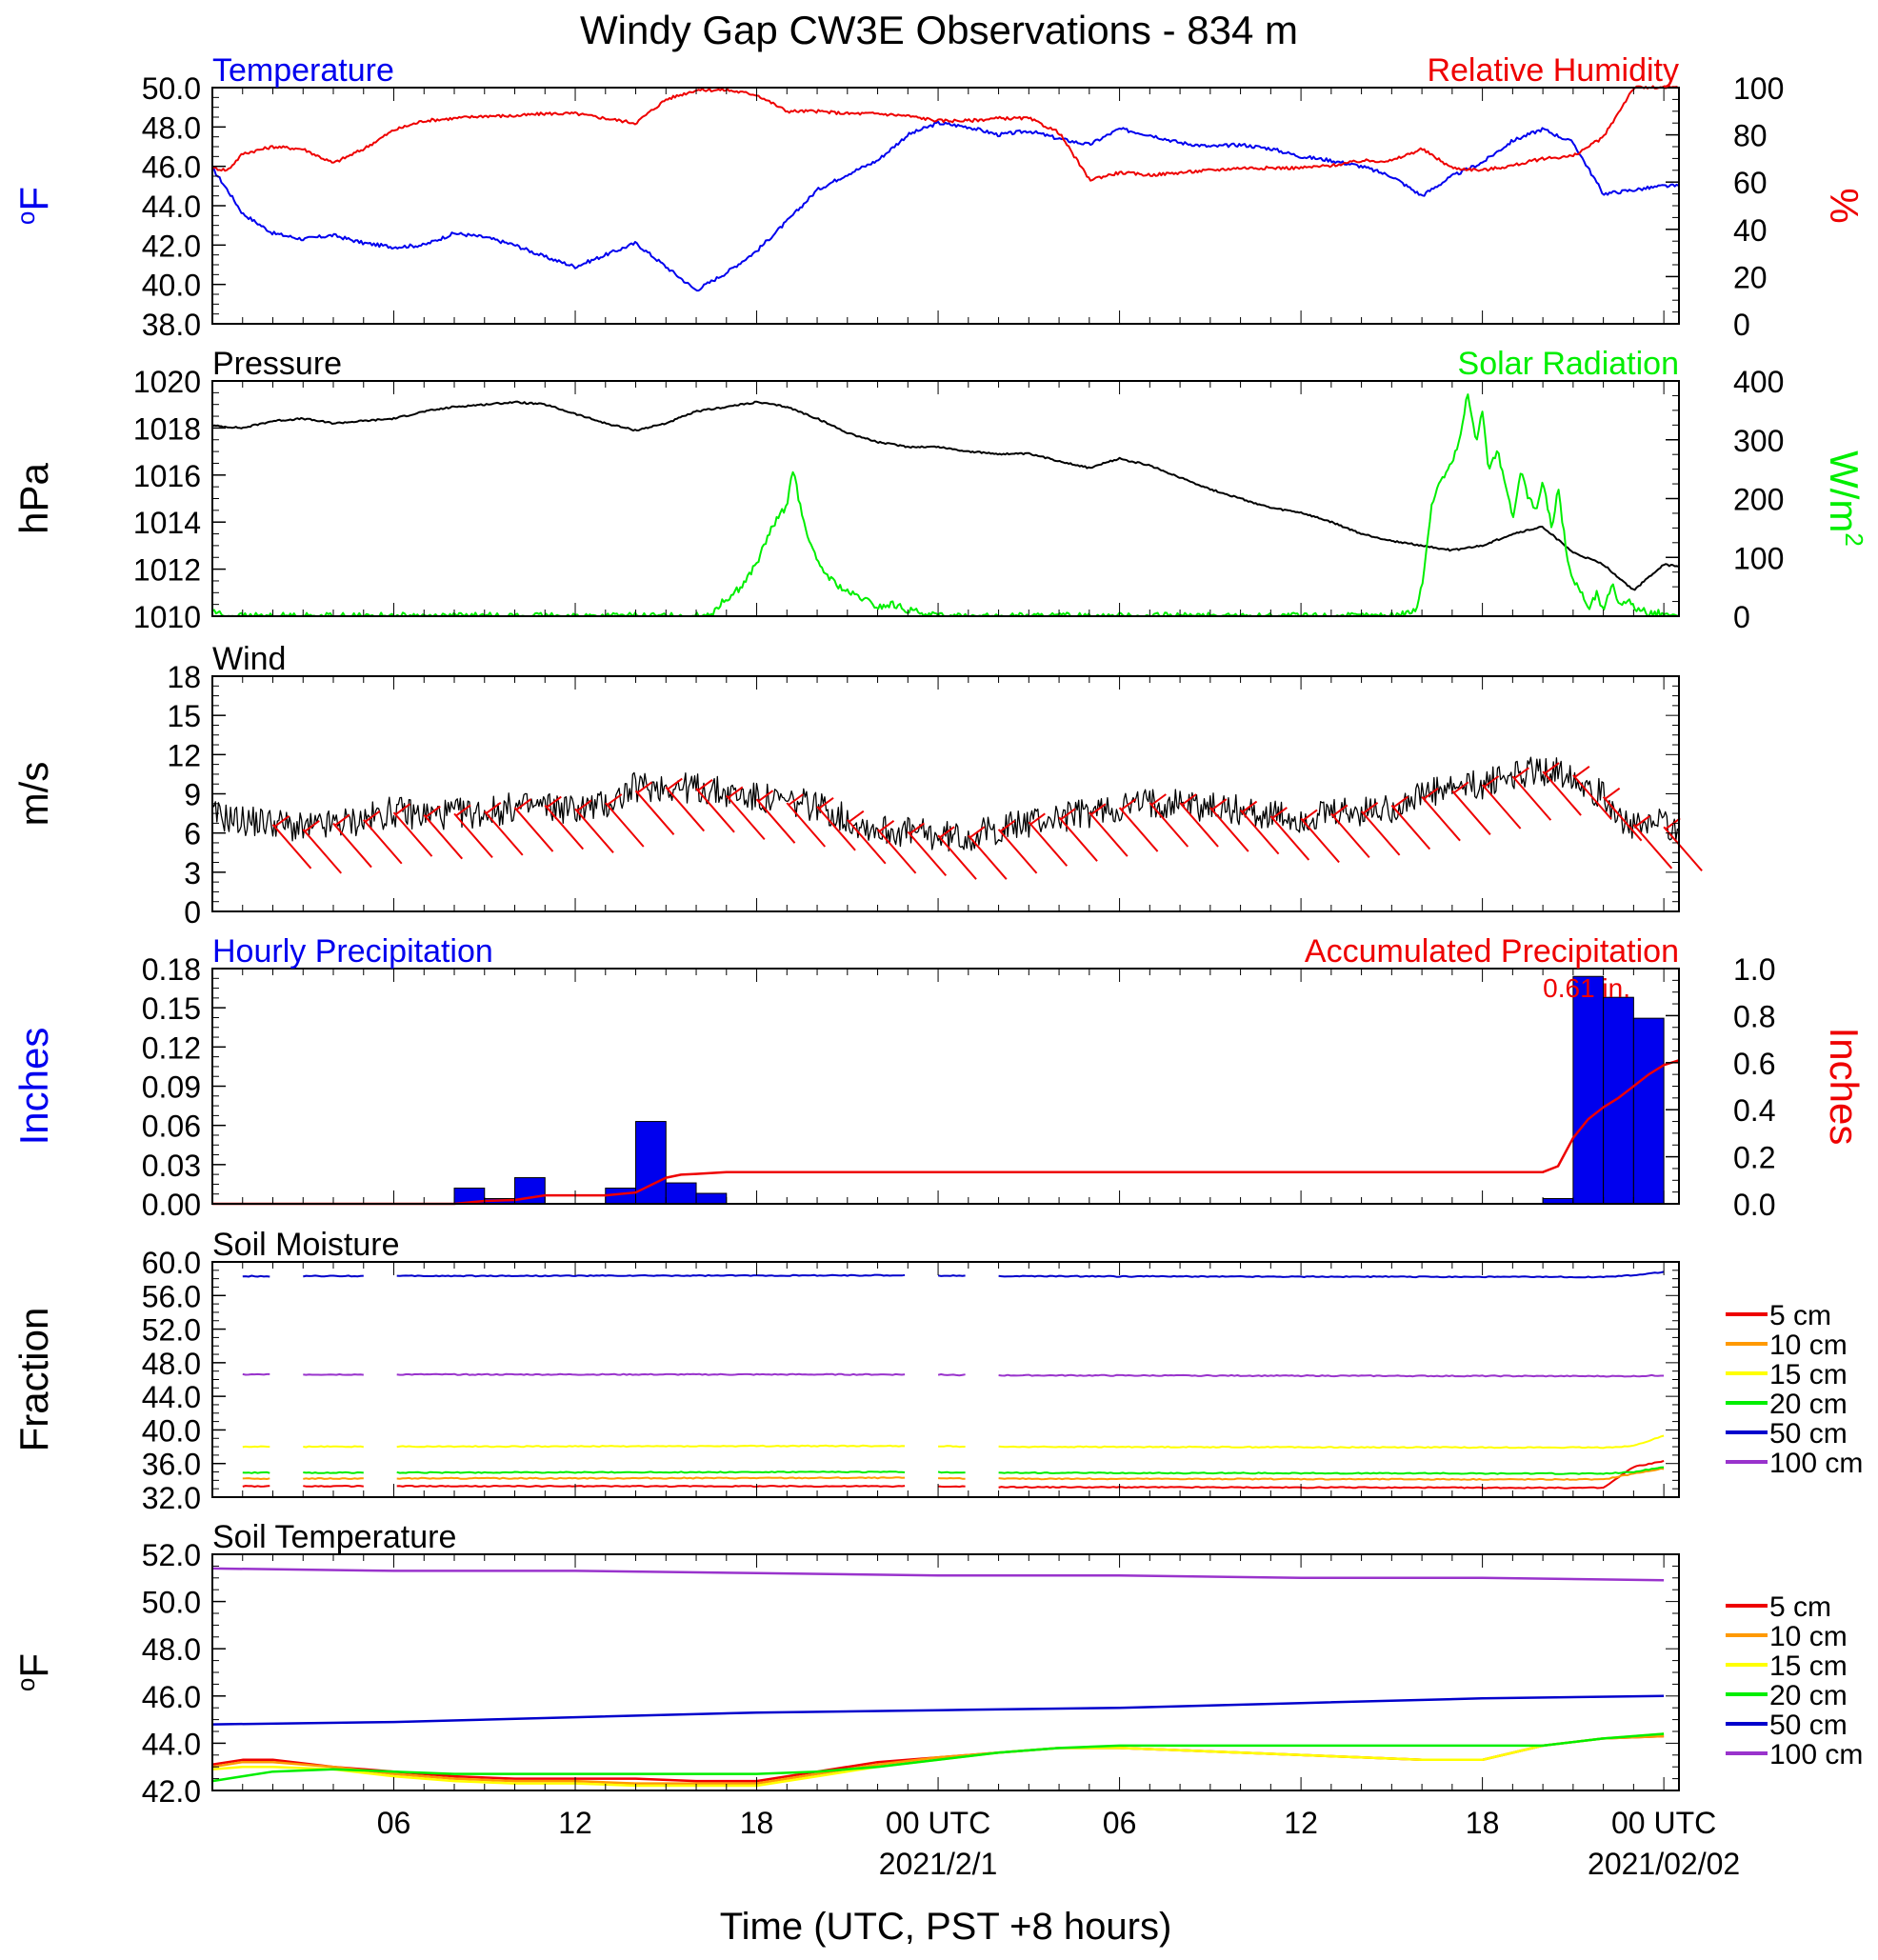  I want to click on chart-title: Windy Gap CW3E Observations - 834 m, so click(939, 30).